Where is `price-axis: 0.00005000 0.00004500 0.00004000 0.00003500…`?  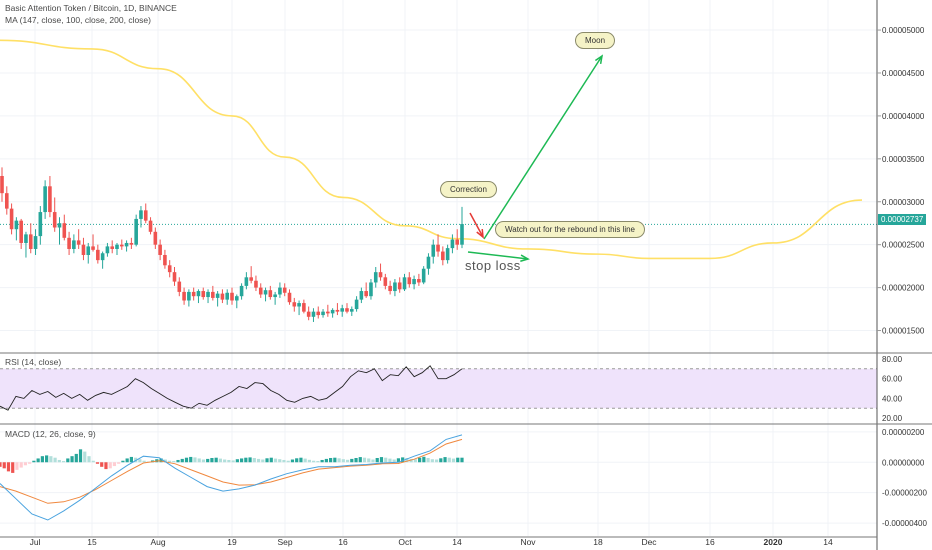
price-axis: 0.00005000 0.00004500 0.00004000 0.00003500… is located at coordinates (901, 181).